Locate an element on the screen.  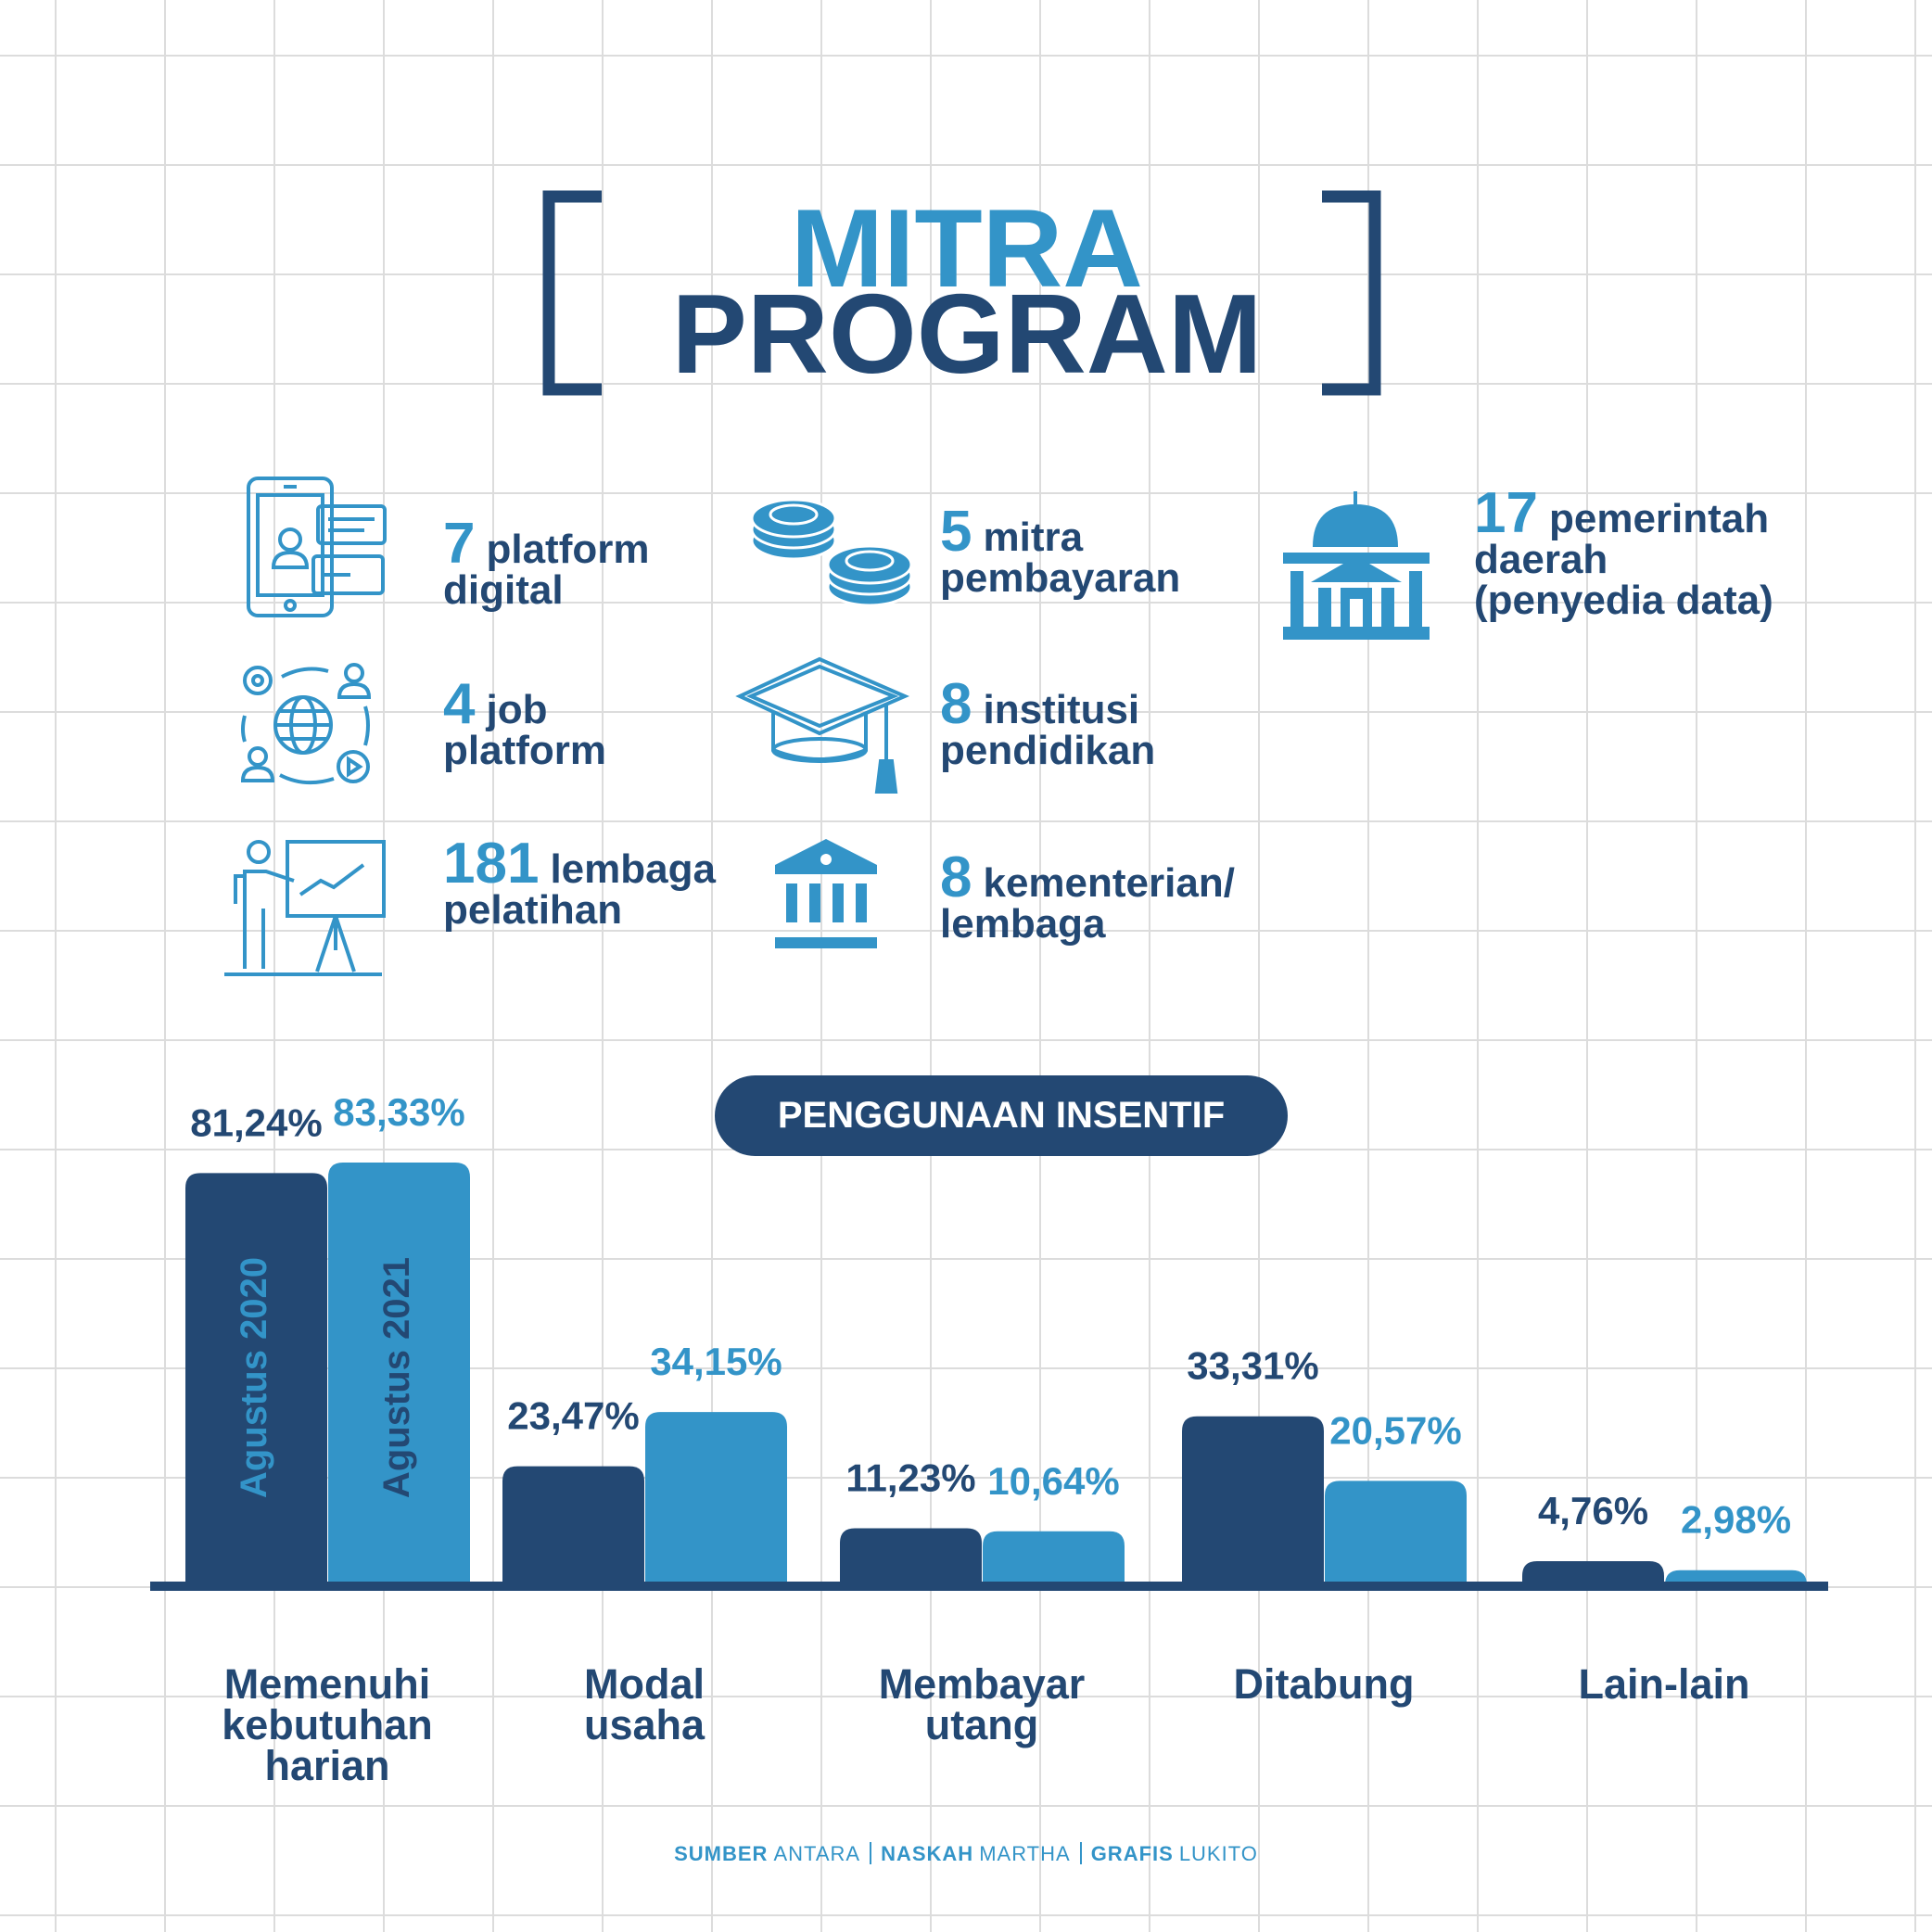
partner-item: 7 platform digital is located at coordinates (582, 564).